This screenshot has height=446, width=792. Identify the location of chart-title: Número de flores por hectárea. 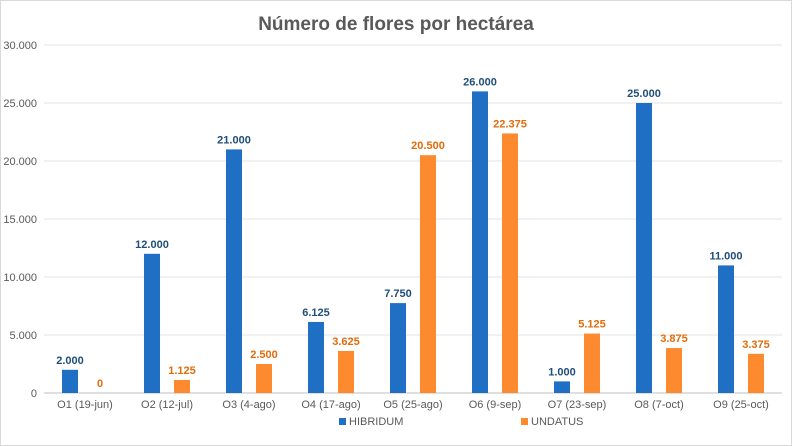
(396, 24).